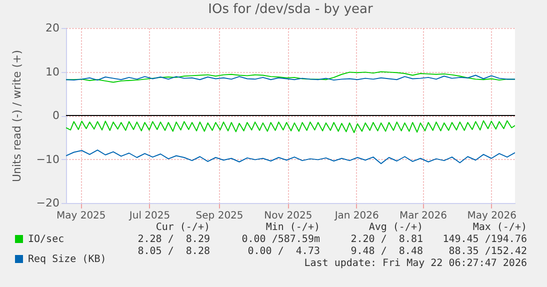  What do you see at coordinates (293, 228) in the screenshot?
I see `text: Min (-/+)` at bounding box center [293, 228].